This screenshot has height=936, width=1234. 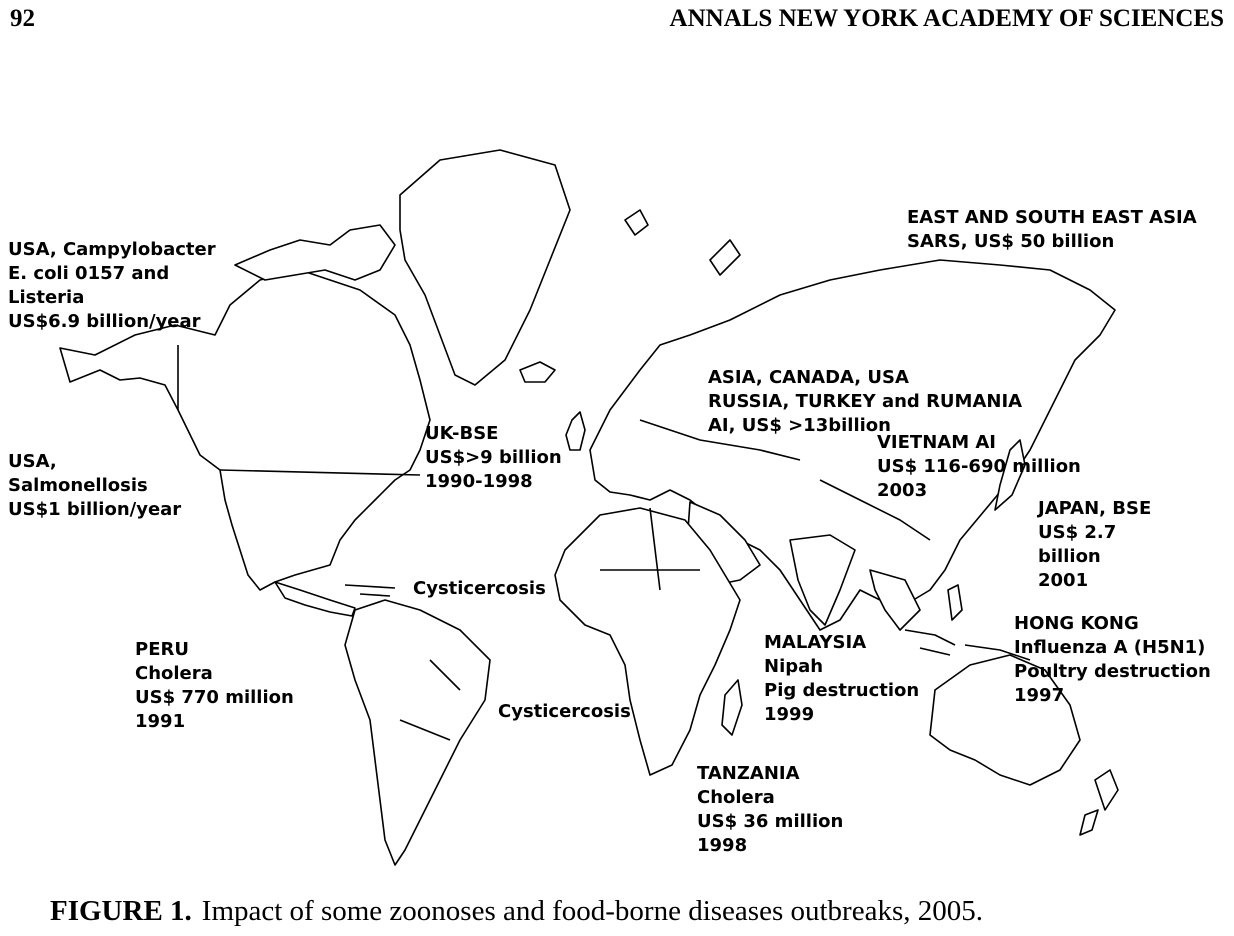 What do you see at coordinates (1112, 671) in the screenshot?
I see `label-line: Poultry destruction` at bounding box center [1112, 671].